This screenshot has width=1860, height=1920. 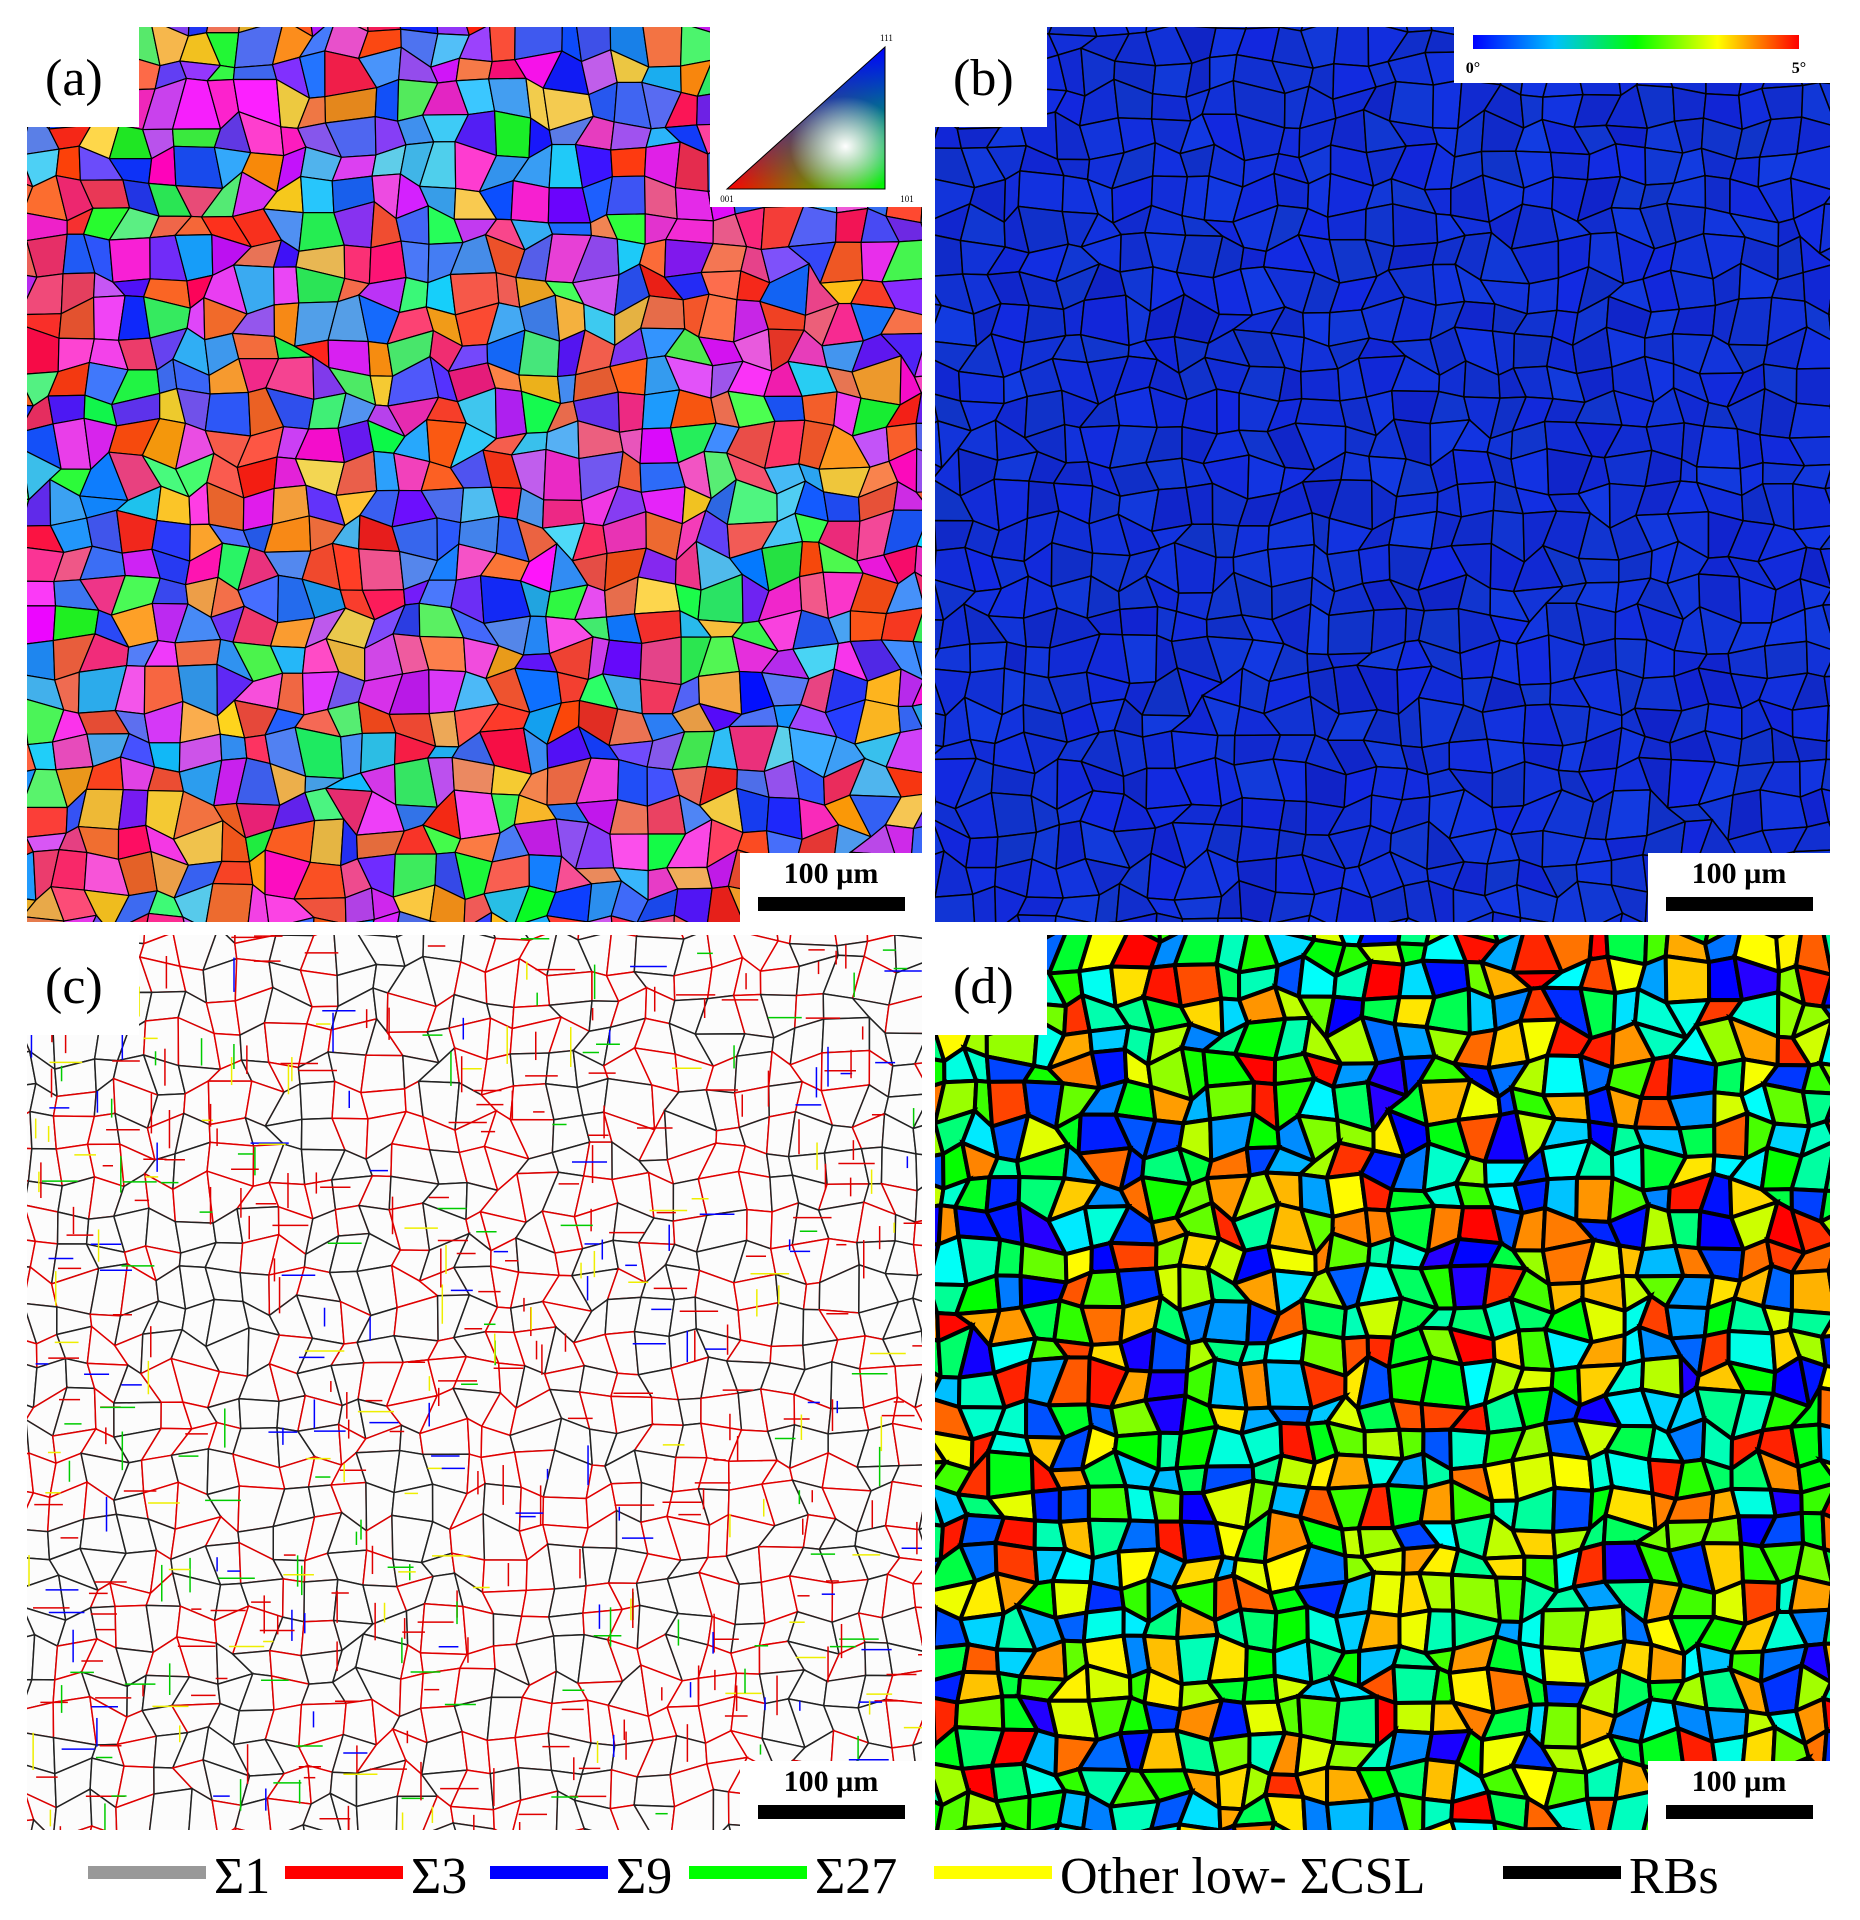 What do you see at coordinates (856, 1876) in the screenshot?
I see `legend-label: Σ27` at bounding box center [856, 1876].